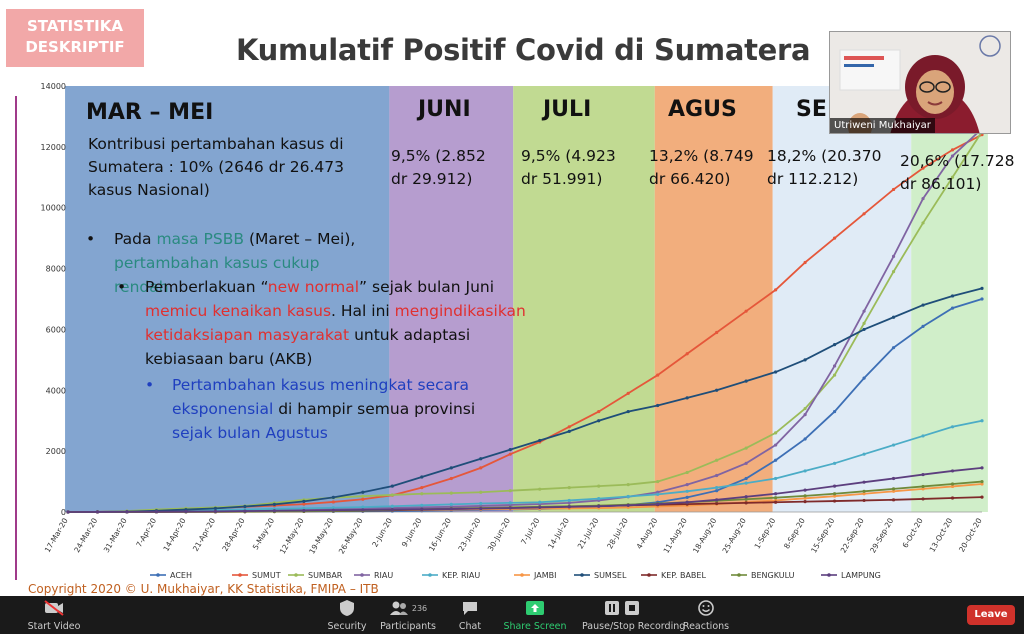 Image resolution: width=1024 pixels, height=634 pixels. I want to click on legend-label: BENGKULU, so click(773, 575).